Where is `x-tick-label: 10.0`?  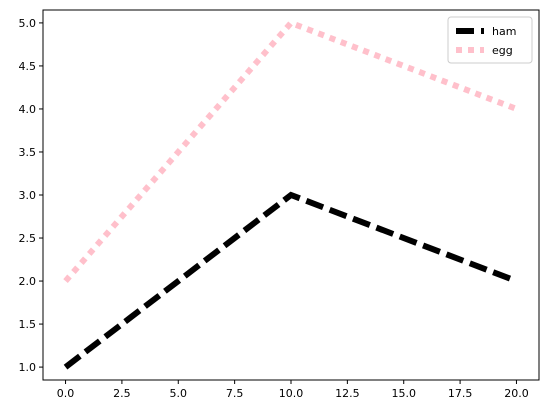
x-tick-label: 10.0 is located at coordinates (291, 393).